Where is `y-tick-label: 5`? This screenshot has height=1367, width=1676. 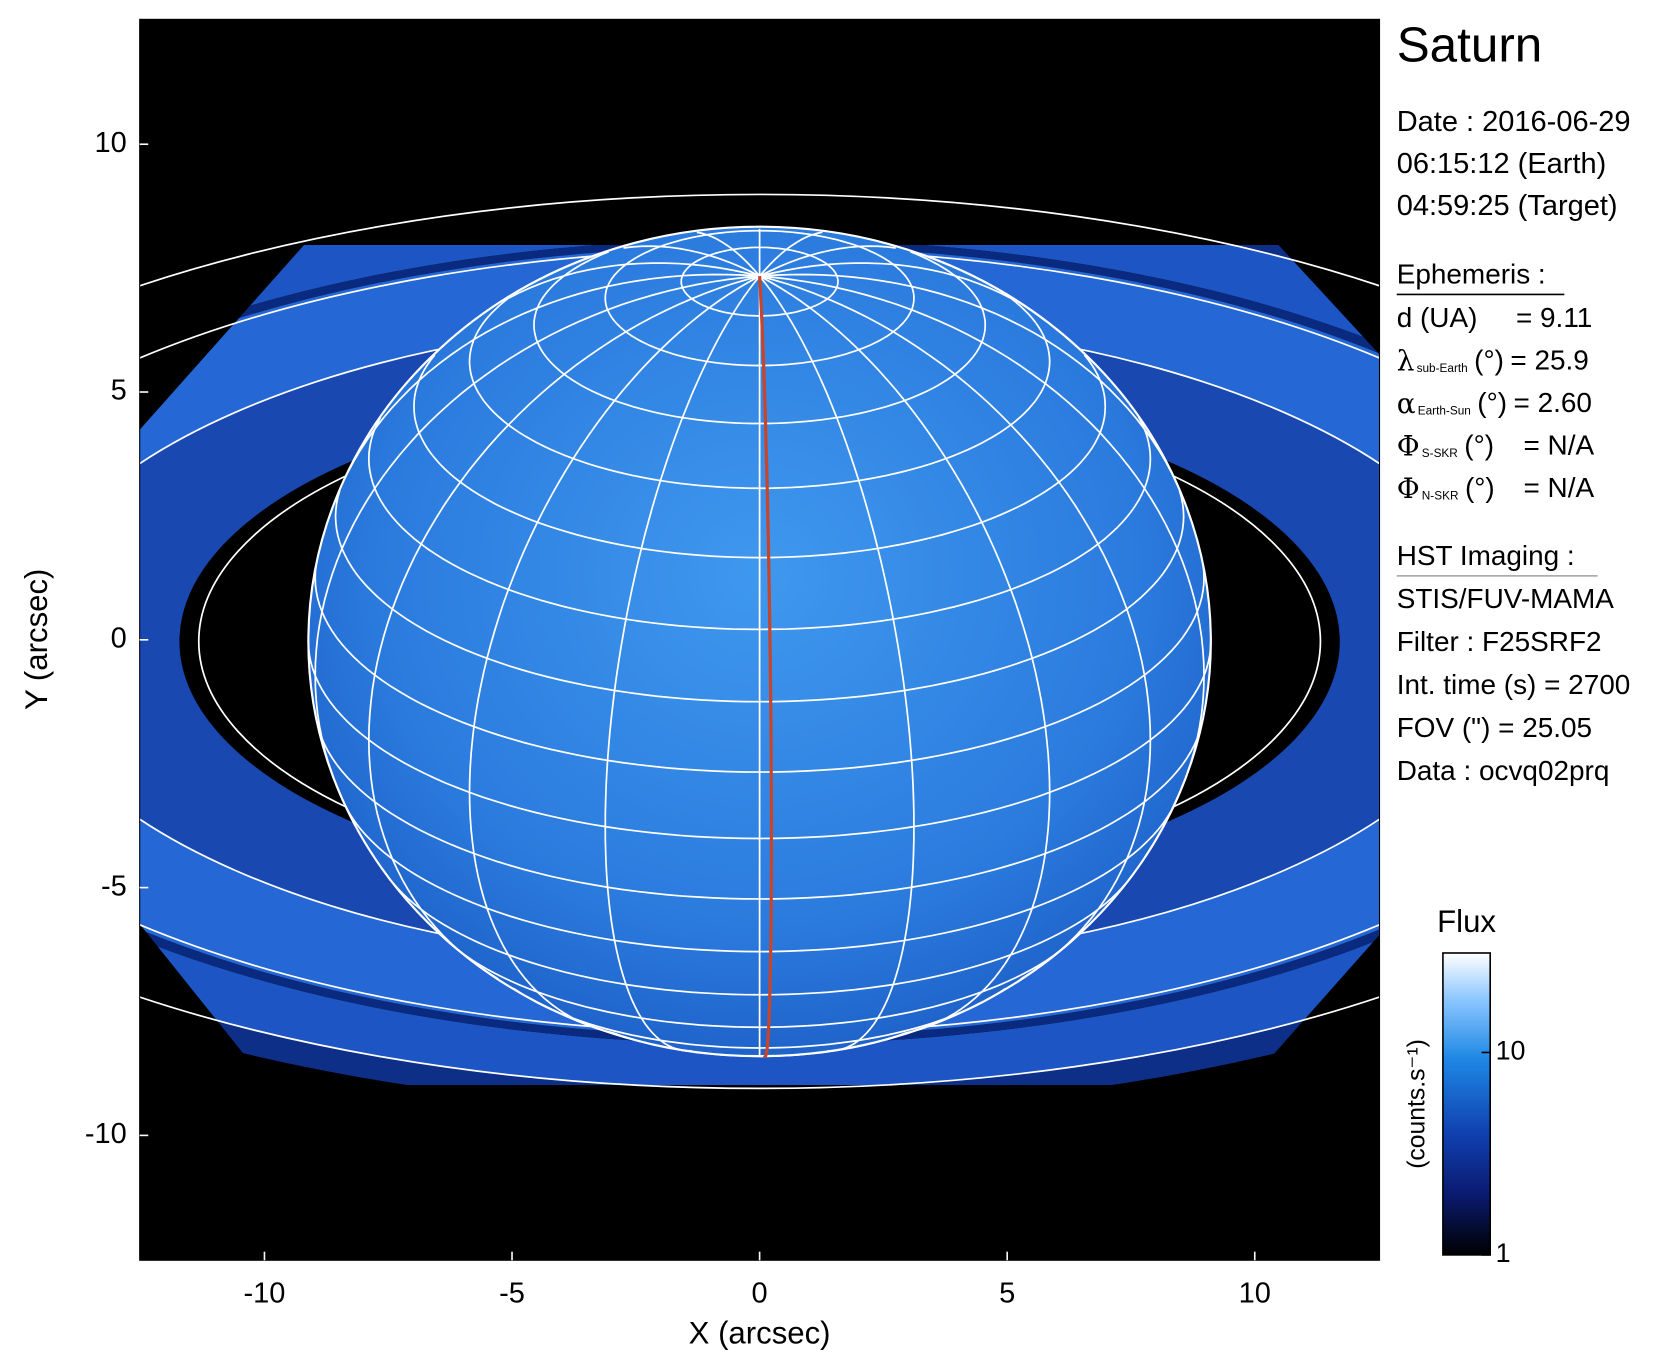 y-tick-label: 5 is located at coordinates (119, 391).